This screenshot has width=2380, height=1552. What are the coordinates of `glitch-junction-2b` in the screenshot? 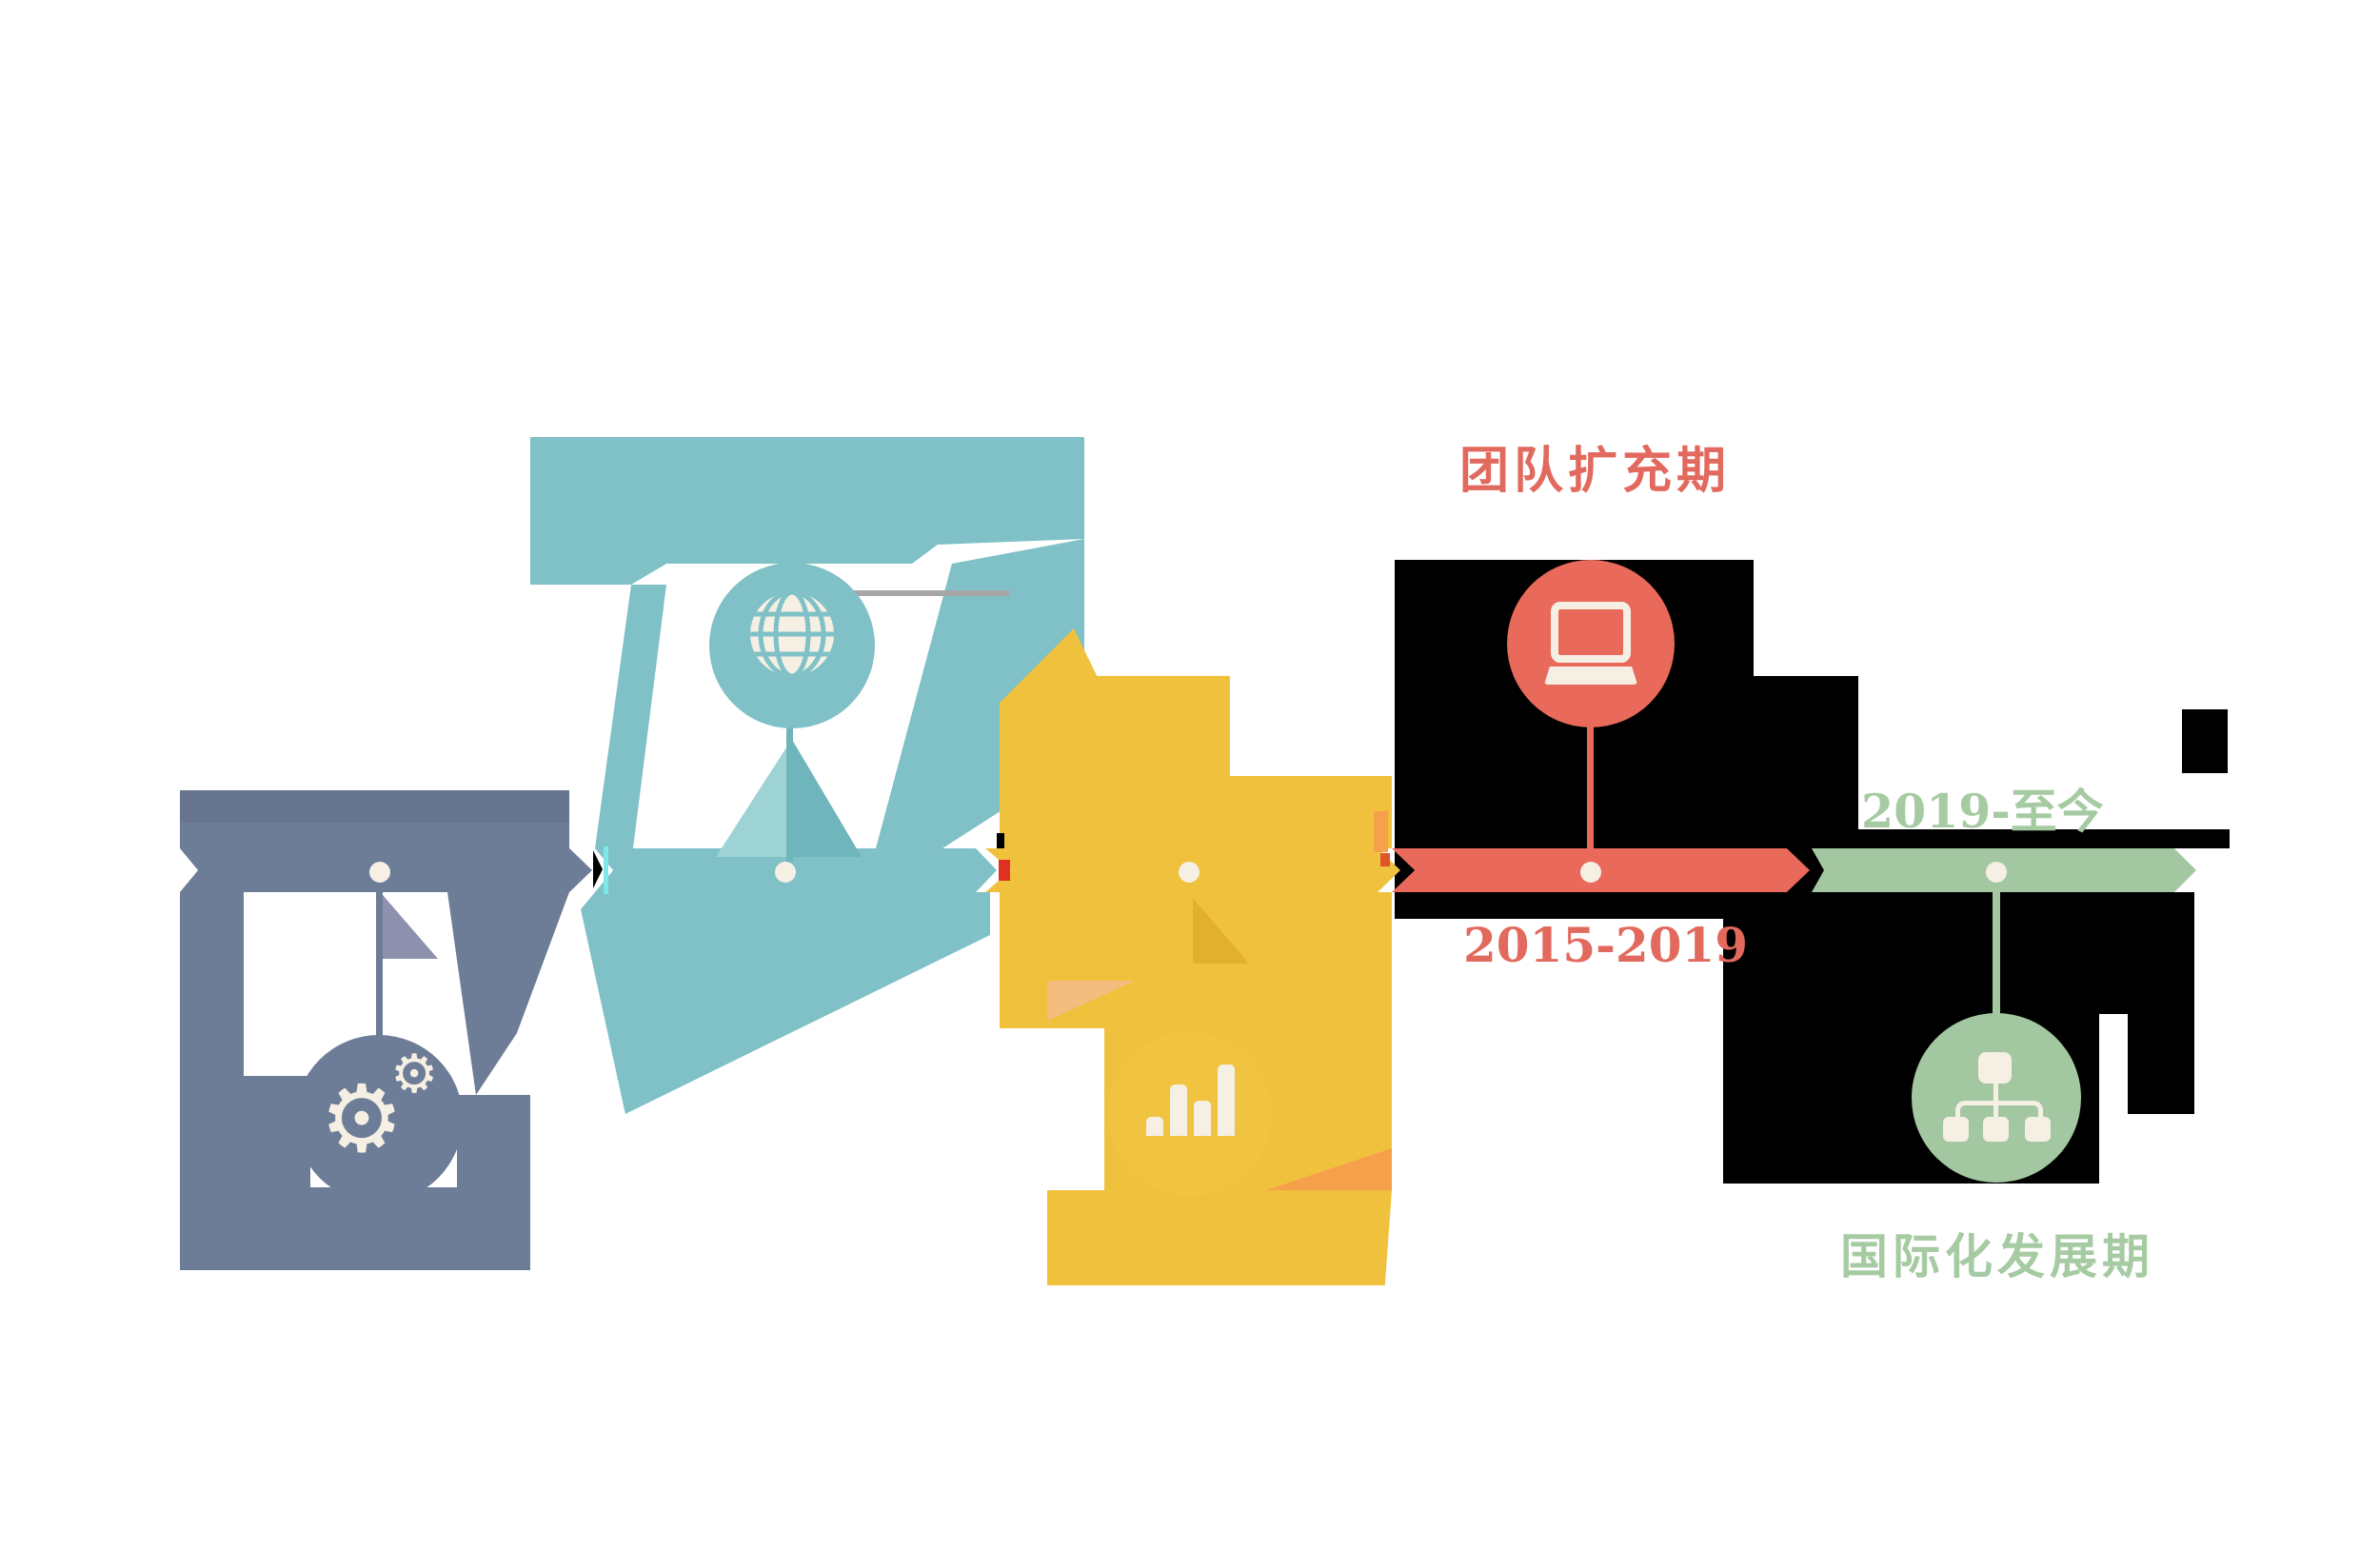 It's located at (1004, 871).